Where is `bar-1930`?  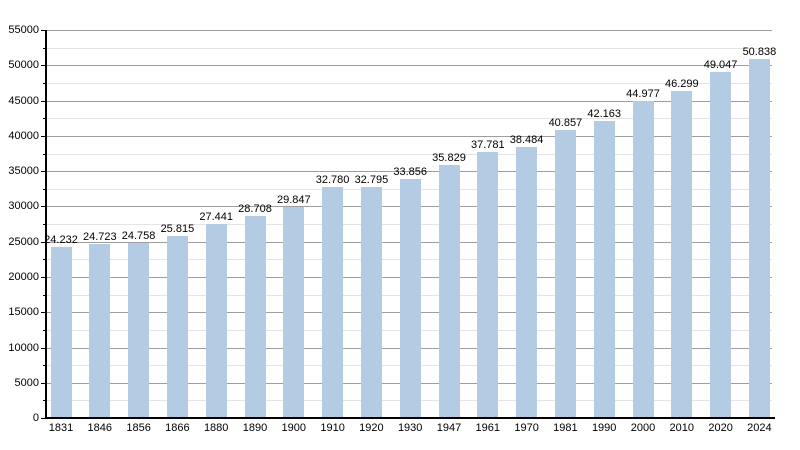 bar-1930 is located at coordinates (410, 298).